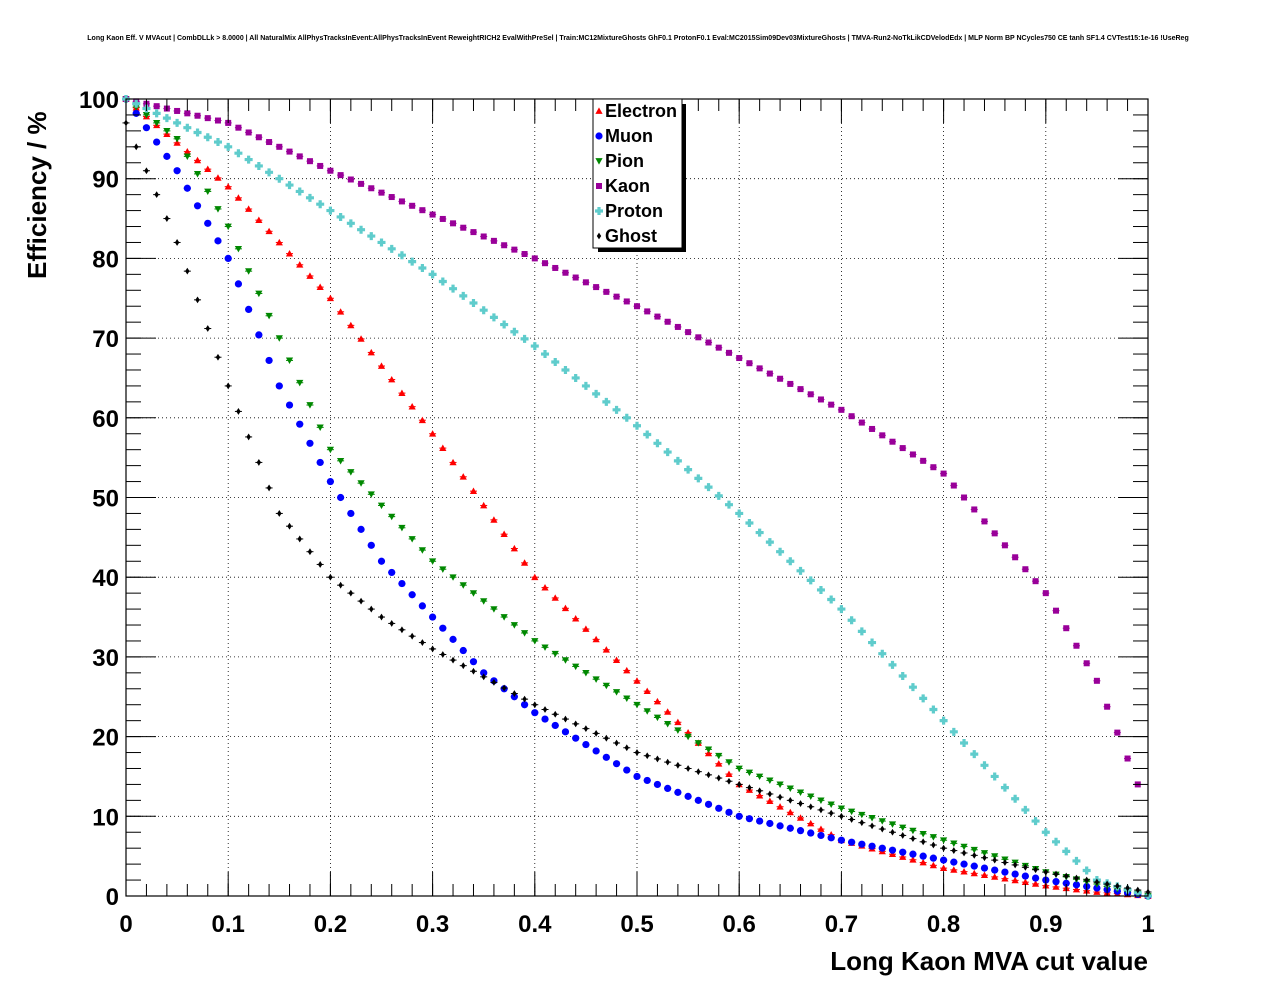 The image size is (1276, 996). Describe the element at coordinates (641, 111) in the screenshot. I see `legend-label: Electron` at that location.